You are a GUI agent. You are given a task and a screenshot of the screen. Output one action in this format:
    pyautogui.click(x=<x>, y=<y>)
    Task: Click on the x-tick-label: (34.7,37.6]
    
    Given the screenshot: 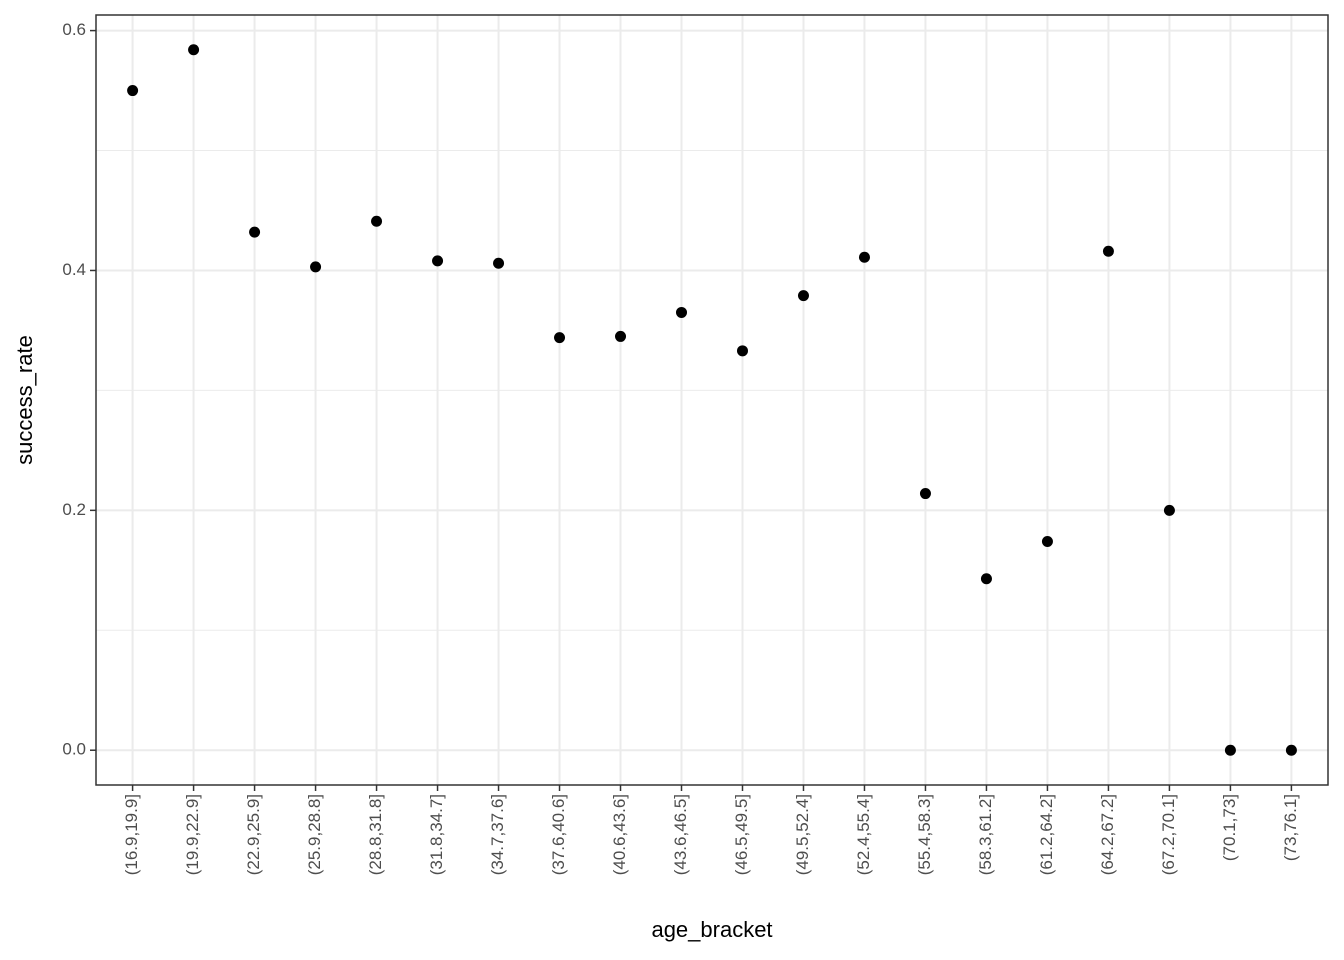 What is the action you would take?
    pyautogui.click(x=497, y=834)
    